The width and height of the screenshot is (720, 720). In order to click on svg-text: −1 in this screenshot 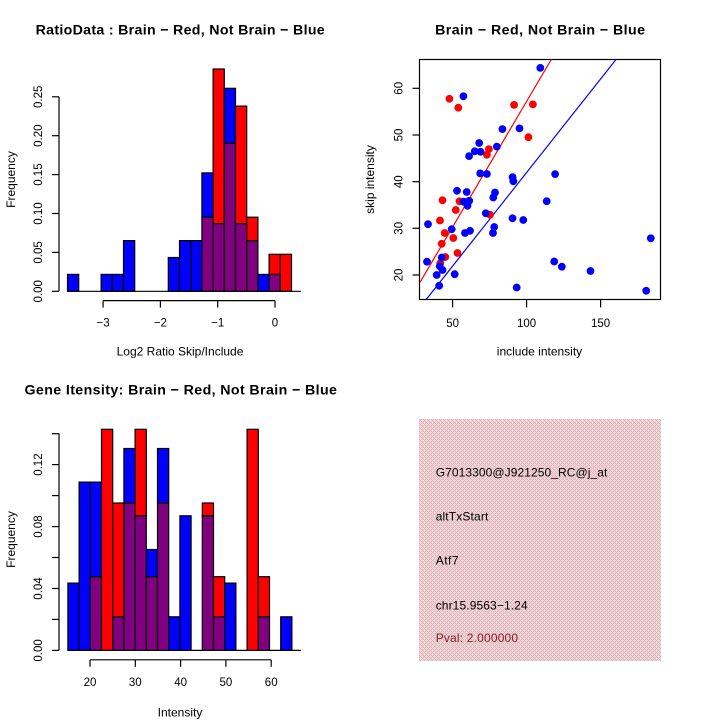, I will do `click(217, 324)`.